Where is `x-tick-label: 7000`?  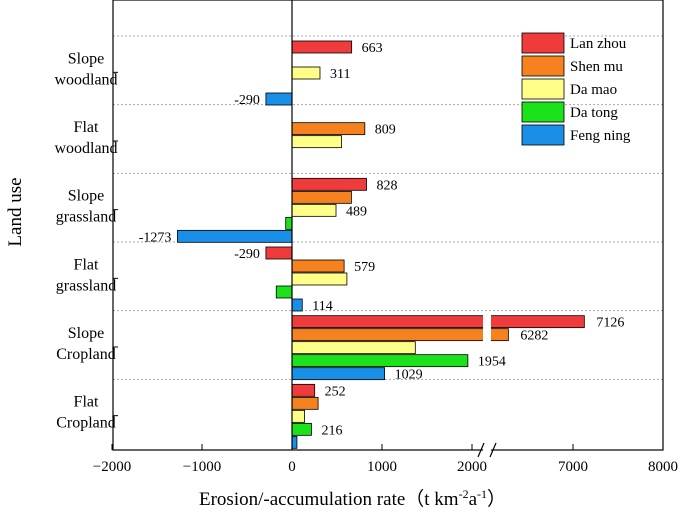 x-tick-label: 7000 is located at coordinates (573, 467).